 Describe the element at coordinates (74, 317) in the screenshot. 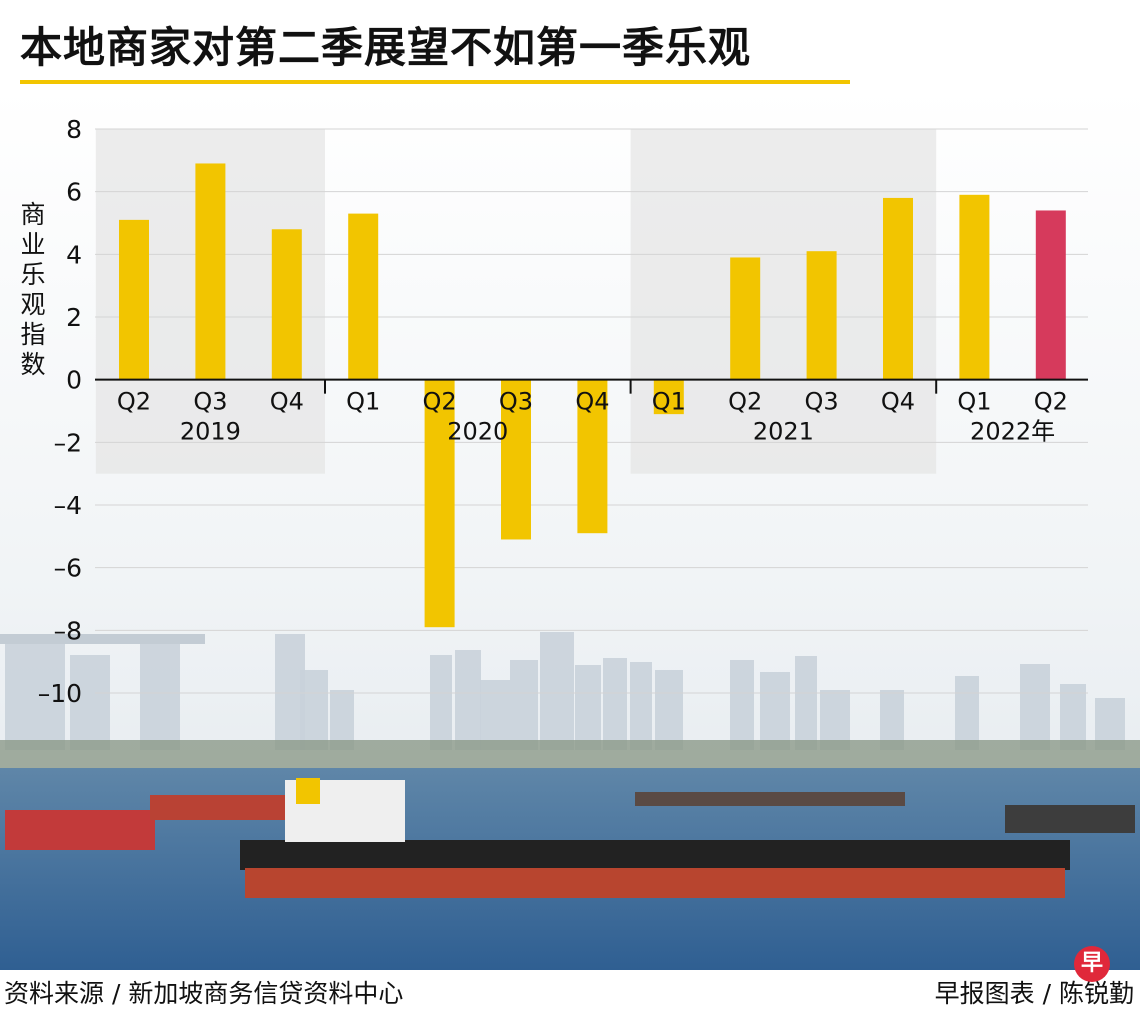

I see `y-tick-label: 2` at that location.